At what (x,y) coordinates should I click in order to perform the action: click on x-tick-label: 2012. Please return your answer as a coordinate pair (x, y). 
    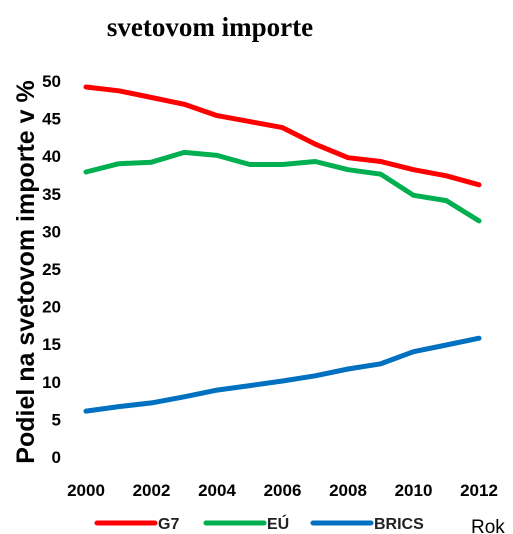
    Looking at the image, I should click on (479, 490).